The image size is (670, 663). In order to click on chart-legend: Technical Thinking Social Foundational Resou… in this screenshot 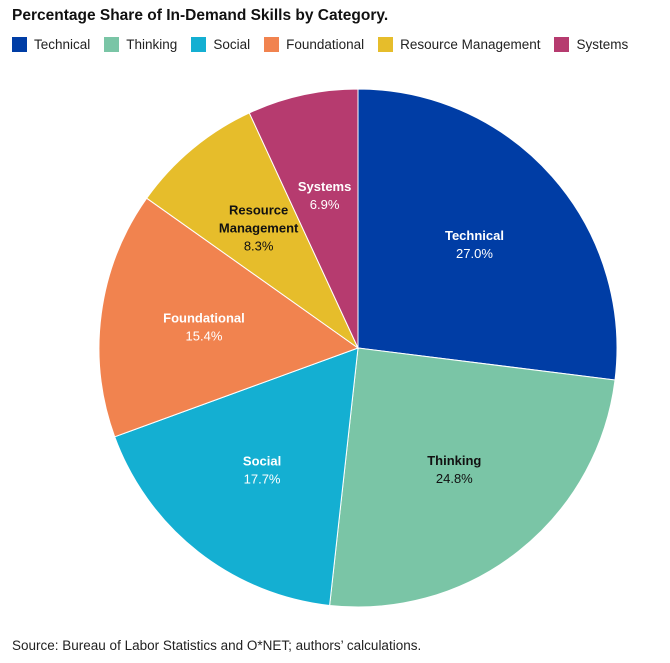, I will do `click(320, 44)`.